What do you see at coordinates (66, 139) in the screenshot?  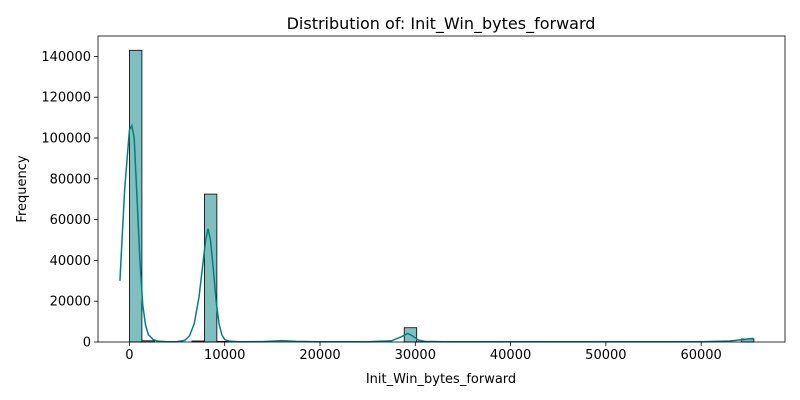 I see `y-tick-label: 100000` at bounding box center [66, 139].